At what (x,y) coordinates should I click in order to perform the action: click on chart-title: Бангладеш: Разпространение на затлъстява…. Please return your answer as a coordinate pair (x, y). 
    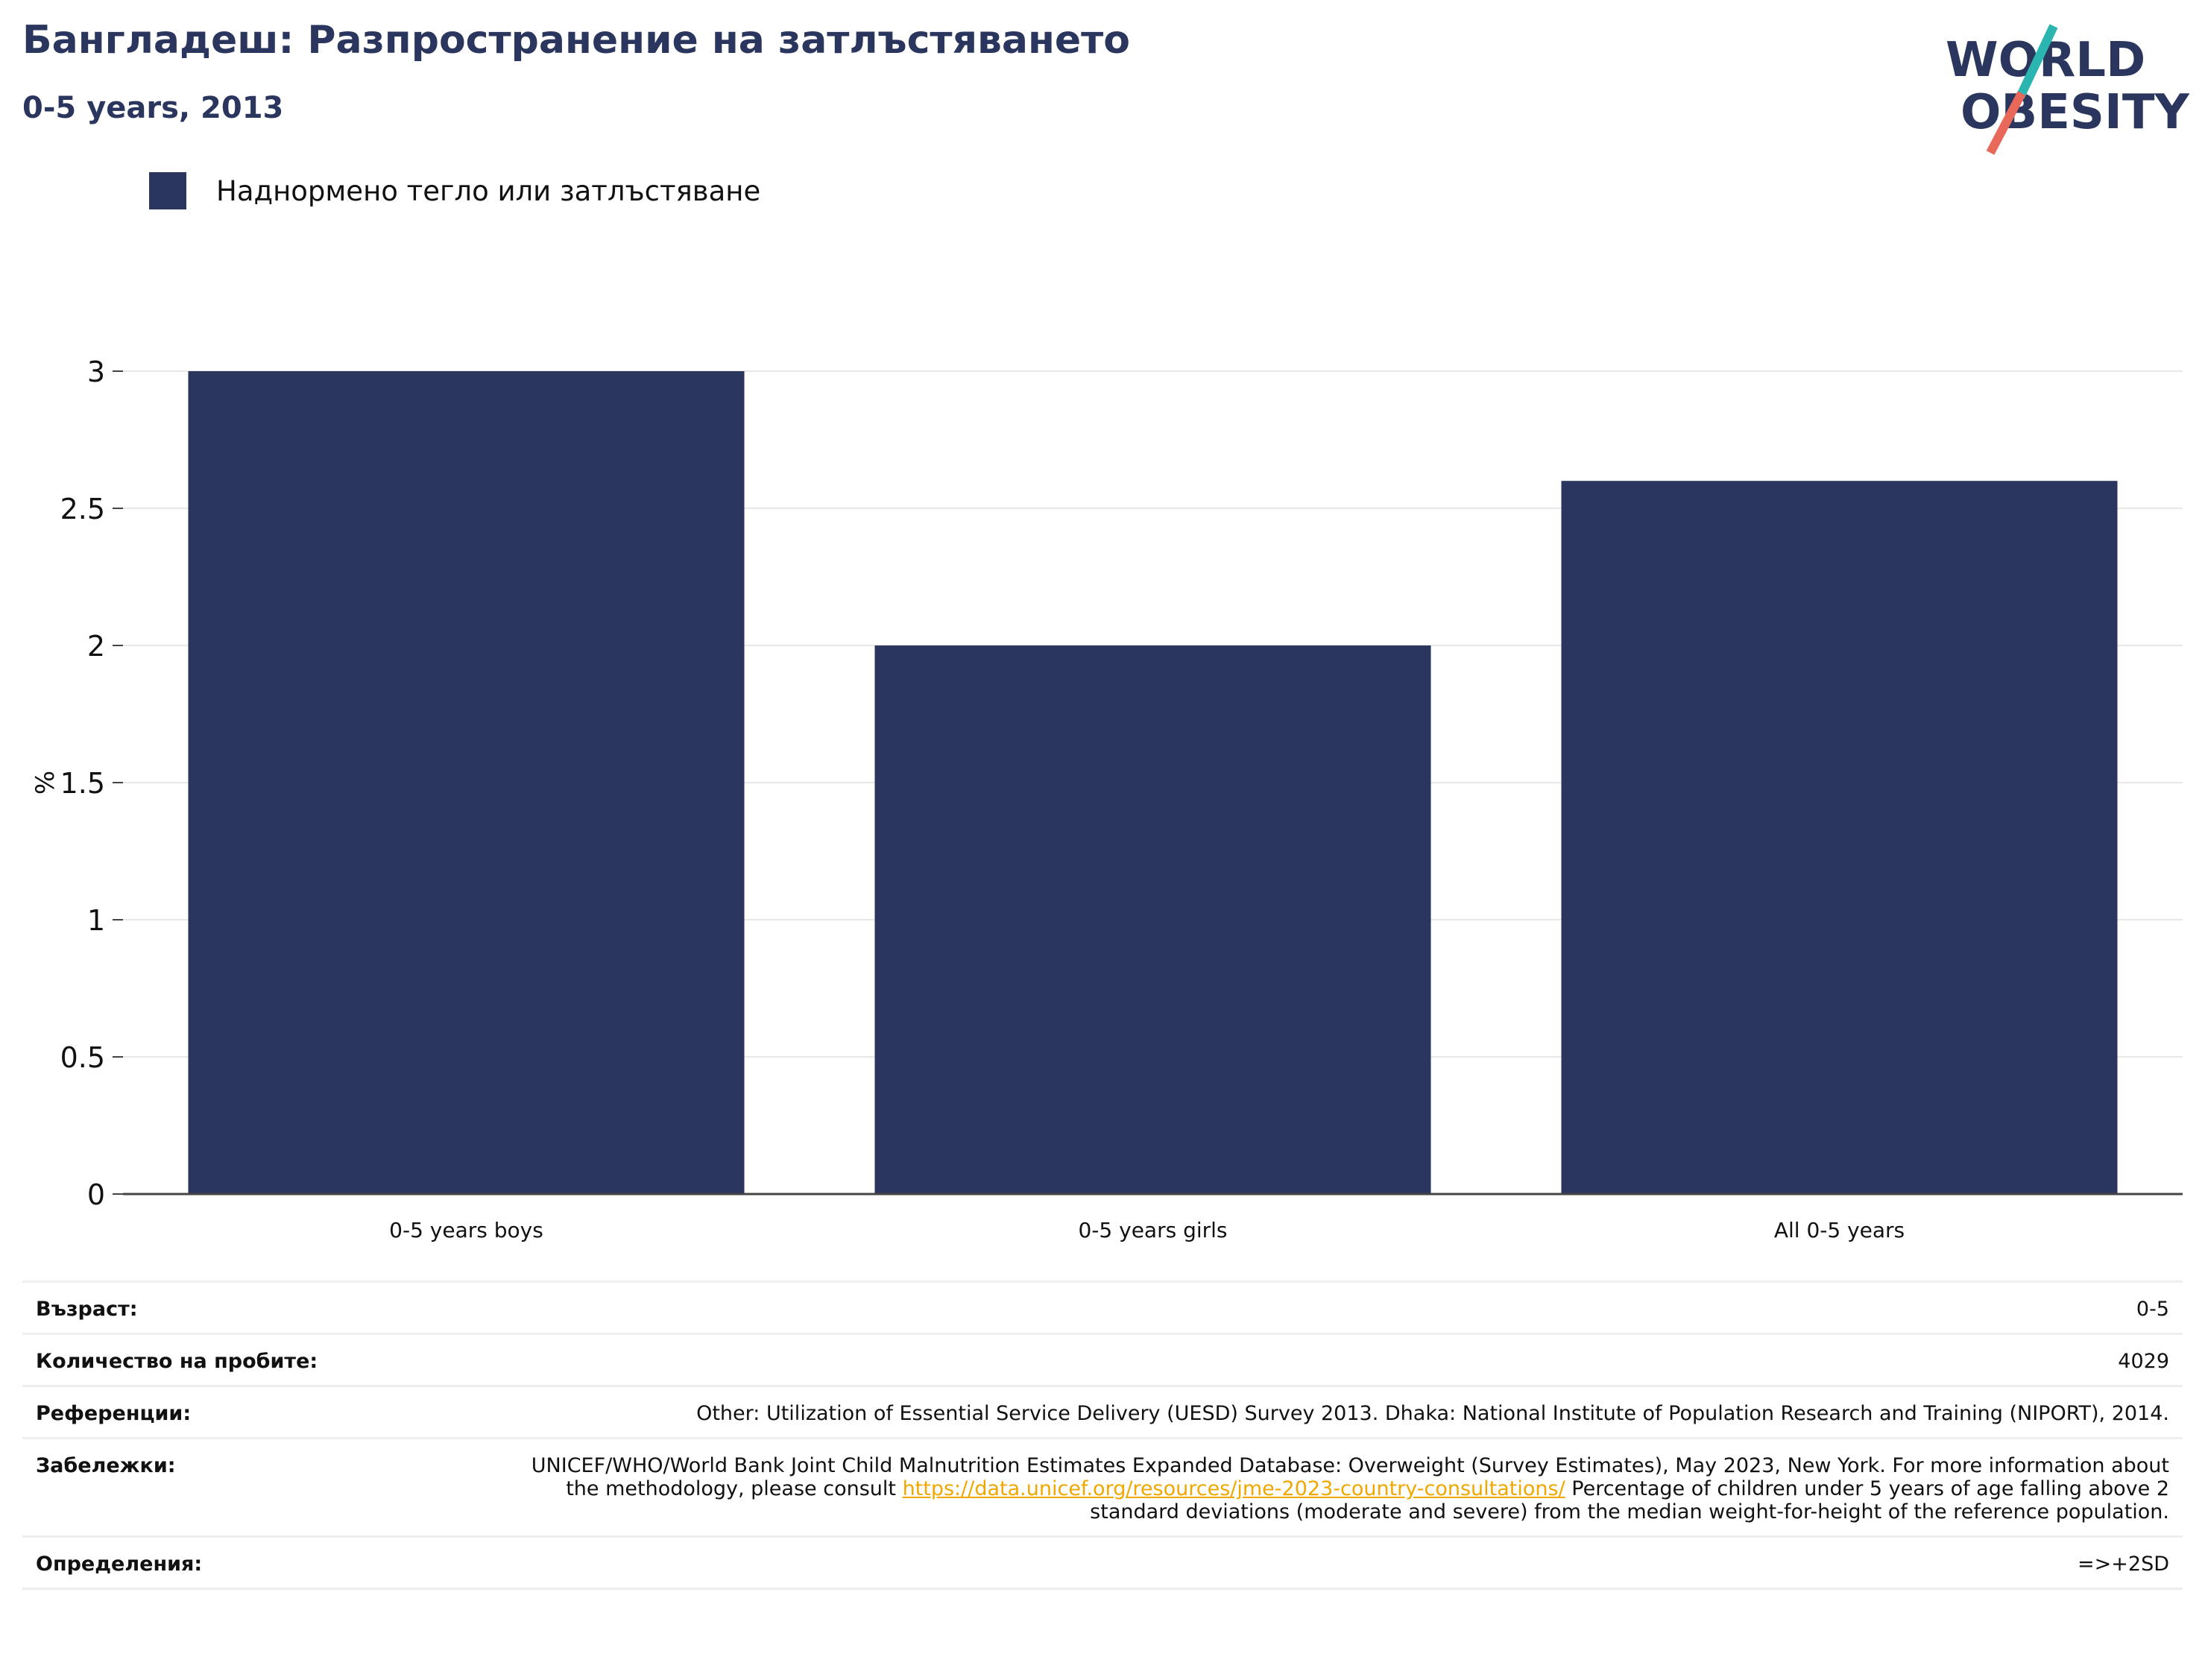
    Looking at the image, I should click on (576, 40).